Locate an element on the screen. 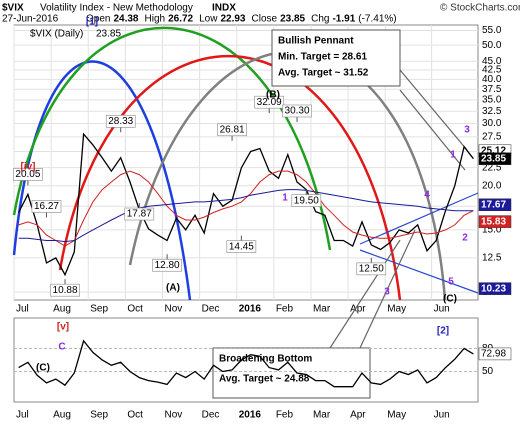  x-tick-label: Dec is located at coordinates (211, 415).